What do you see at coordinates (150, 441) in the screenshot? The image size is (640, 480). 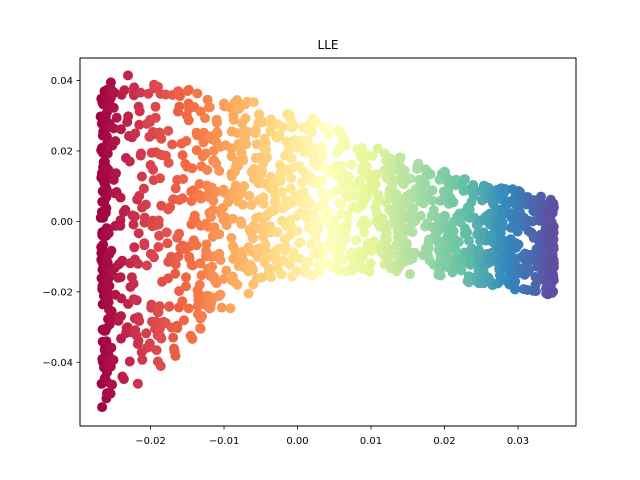 I see `x-tick-label: −0.02` at bounding box center [150, 441].